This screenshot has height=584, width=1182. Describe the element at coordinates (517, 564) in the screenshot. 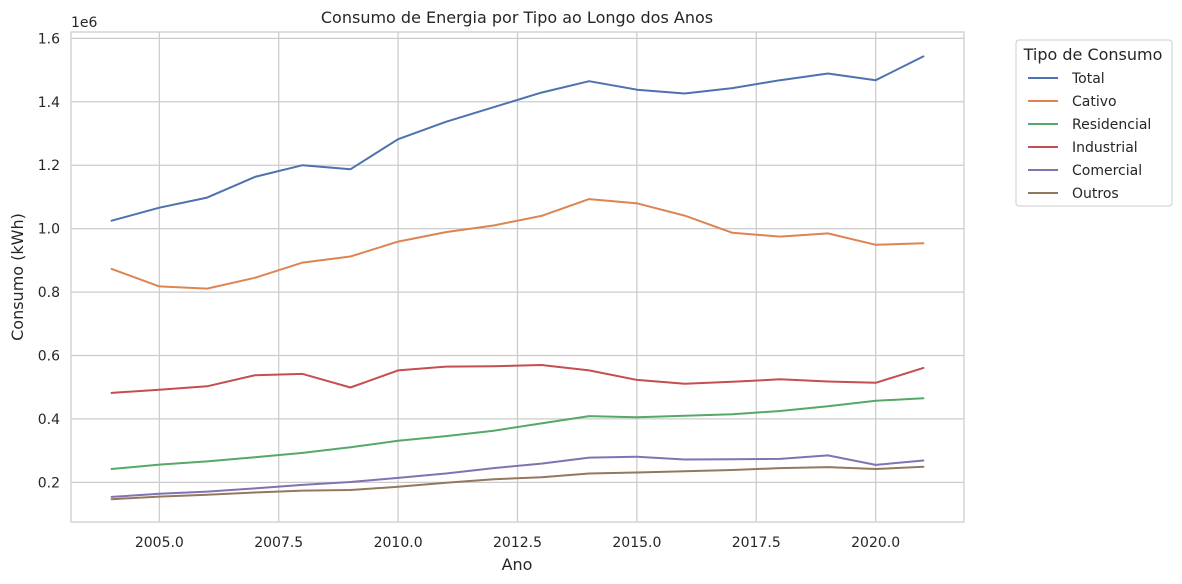

I see `x-axis-label: Ano` at that location.